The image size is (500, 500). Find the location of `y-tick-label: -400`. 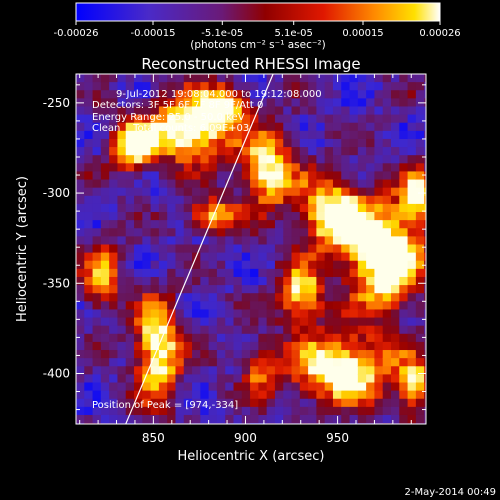

y-tick-label: -400 is located at coordinates (56, 373).